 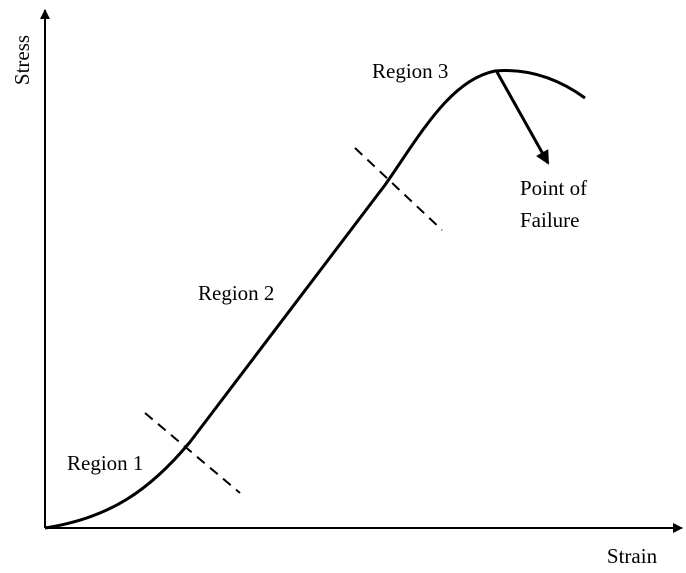 I want to click on region-label: Region 1, so click(x=105, y=463).